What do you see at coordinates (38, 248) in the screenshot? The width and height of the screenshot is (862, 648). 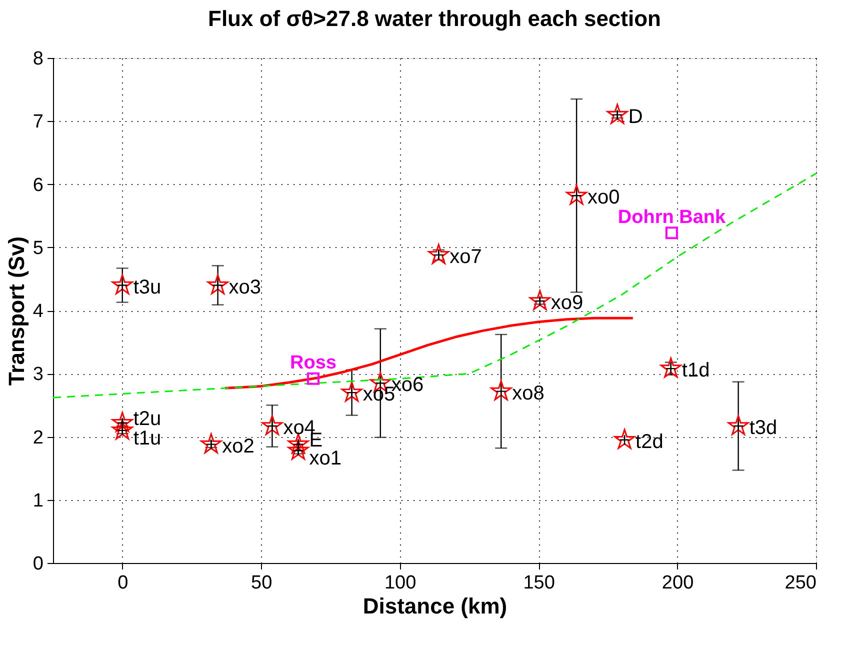 I see `y-tick-label: 5` at bounding box center [38, 248].